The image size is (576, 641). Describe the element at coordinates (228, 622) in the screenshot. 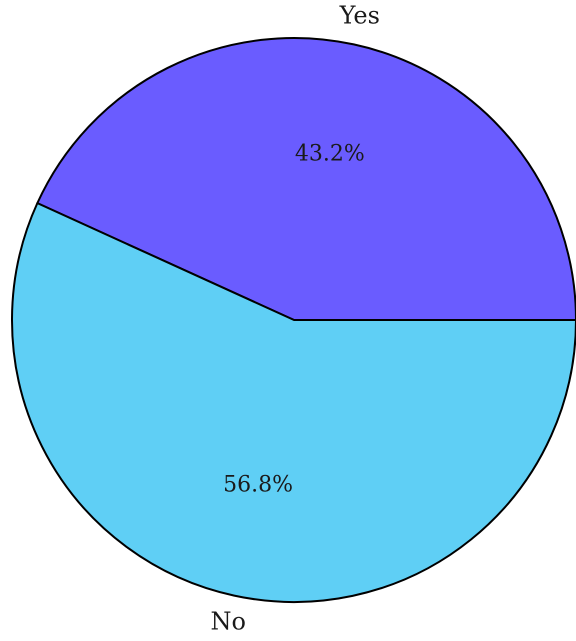

I see `pie-category-label-no: No` at that location.